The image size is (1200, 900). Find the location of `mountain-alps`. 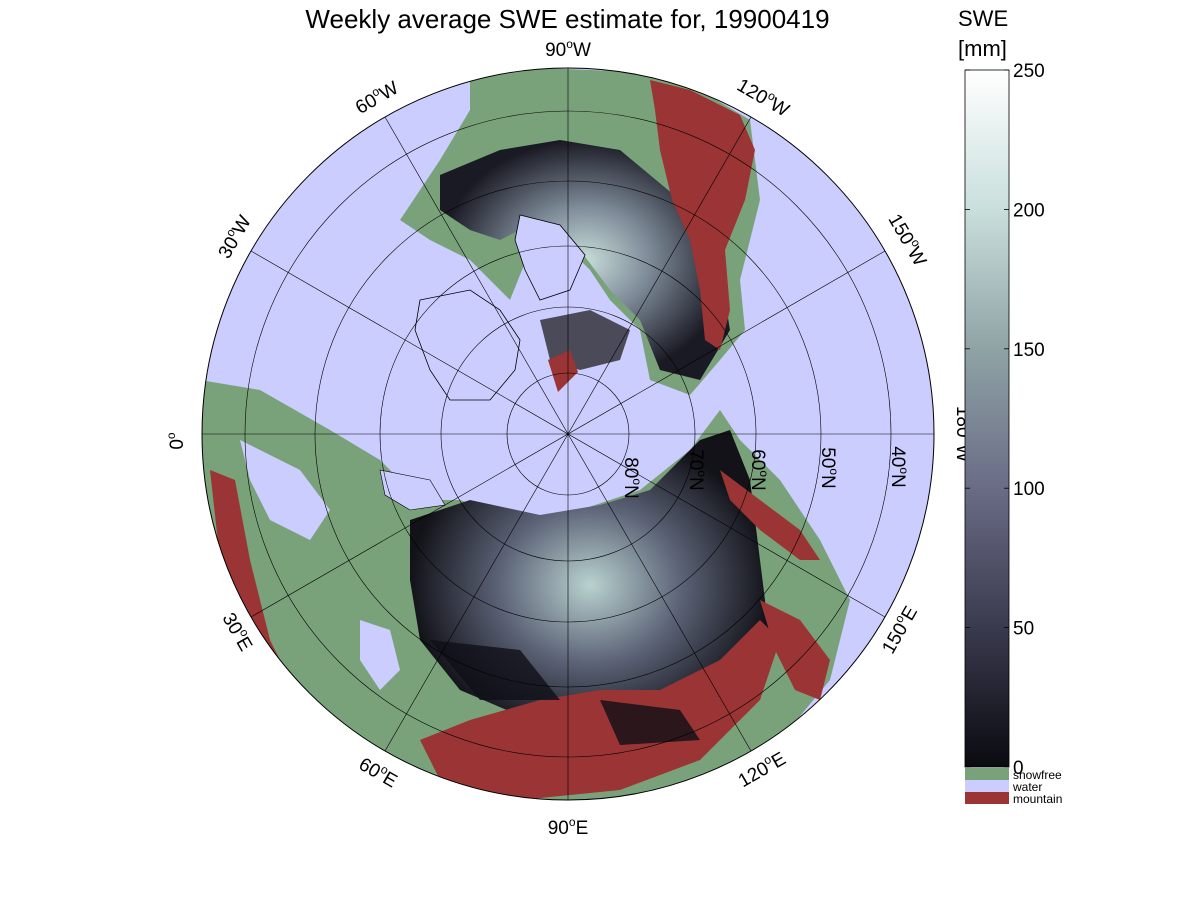

mountain-alps is located at coordinates (255, 585).